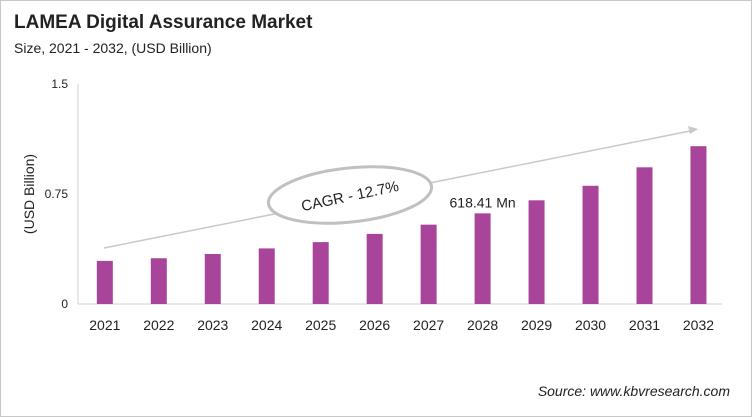  Describe the element at coordinates (374, 325) in the screenshot. I see `x-tick-label: 2026` at that location.